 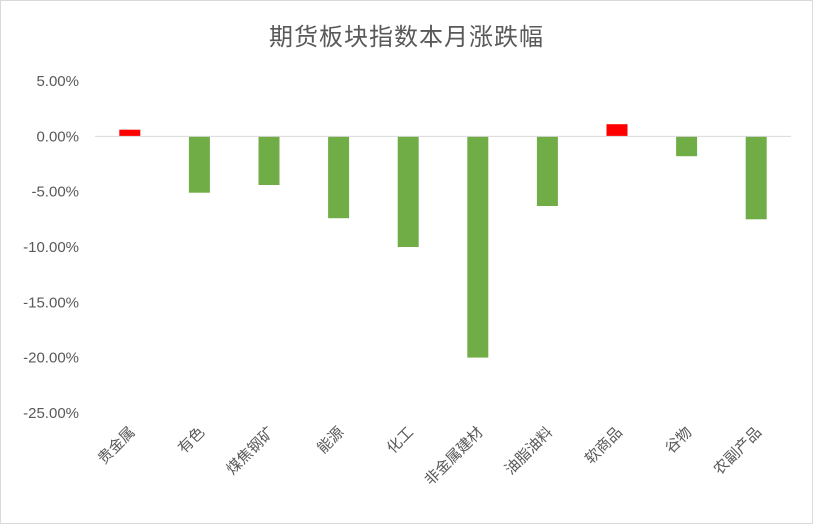 What do you see at coordinates (57, 81) in the screenshot?
I see `y-tick-label: 5.00%` at bounding box center [57, 81].